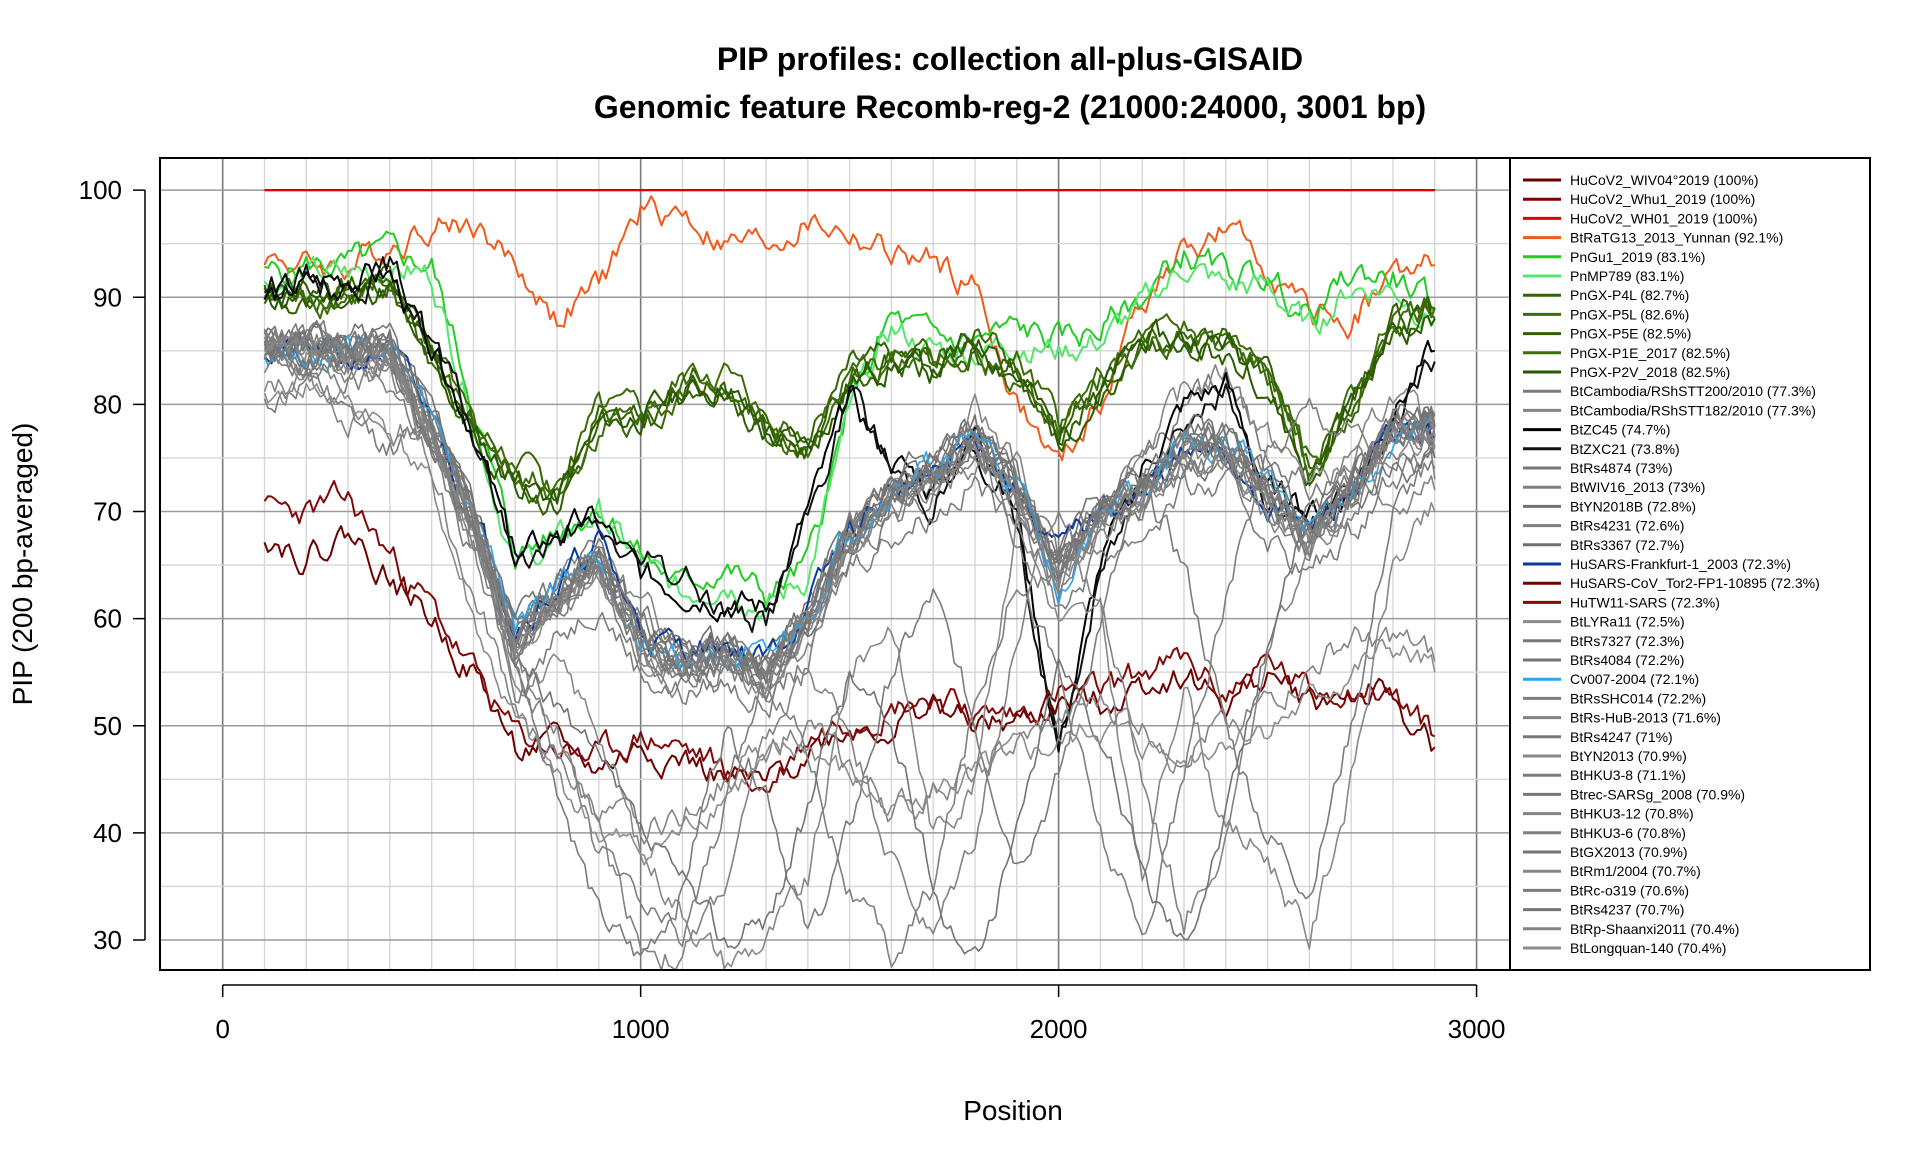  I want to click on legend-label: HuSARS-Frankfurt-1_2003 (72.3%), so click(1680, 564).